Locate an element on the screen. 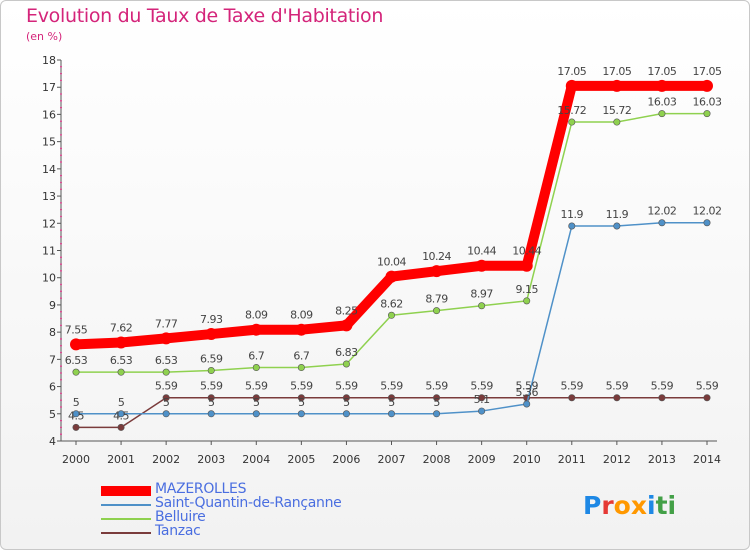 The height and width of the screenshot is (550, 750). data-label: 4.5 is located at coordinates (121, 415).